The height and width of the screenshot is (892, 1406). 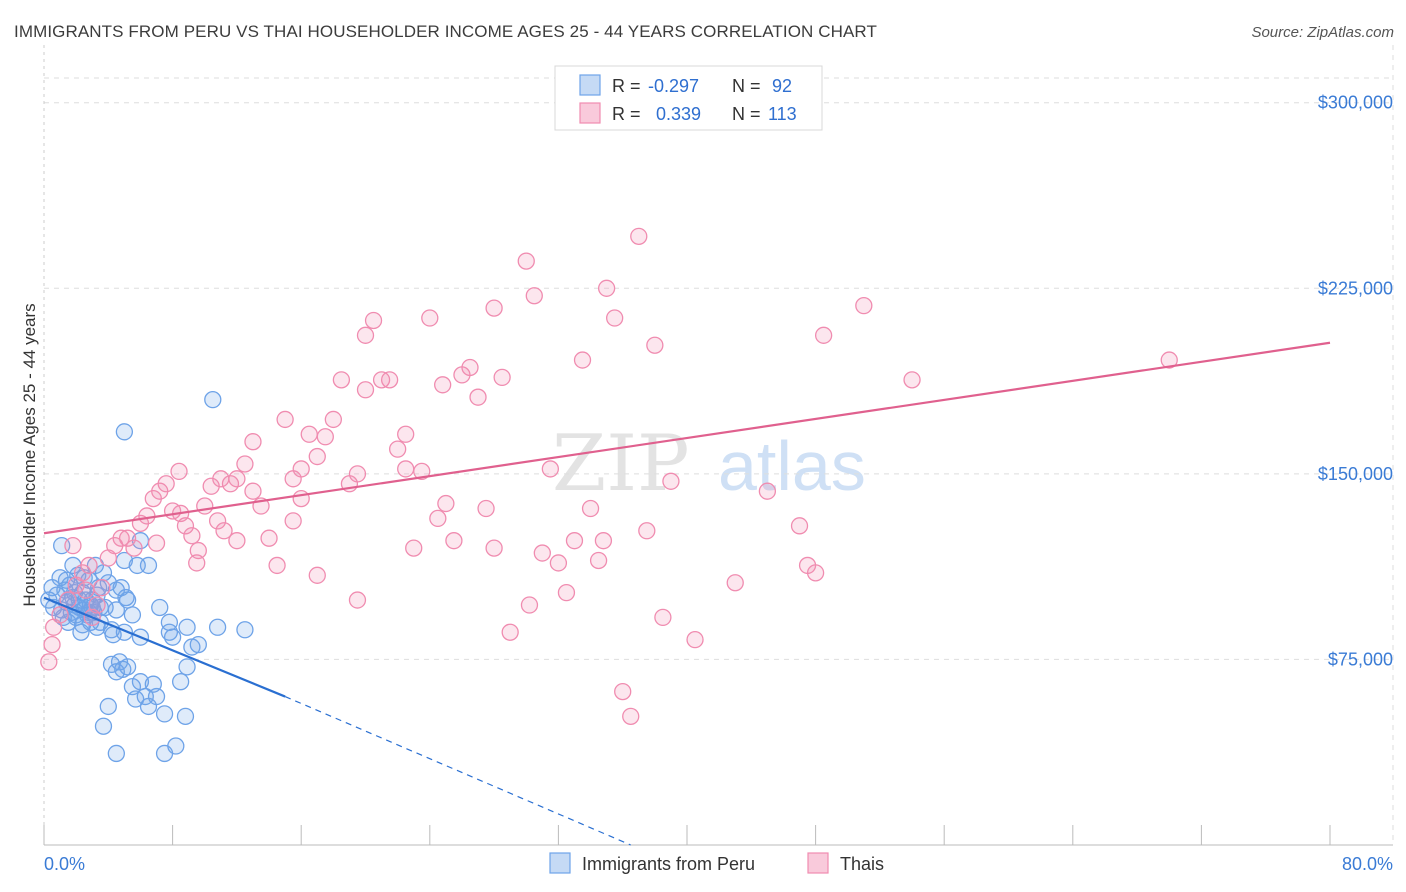 I want to click on y-tick-label: $300,000, so click(x=1355, y=103).